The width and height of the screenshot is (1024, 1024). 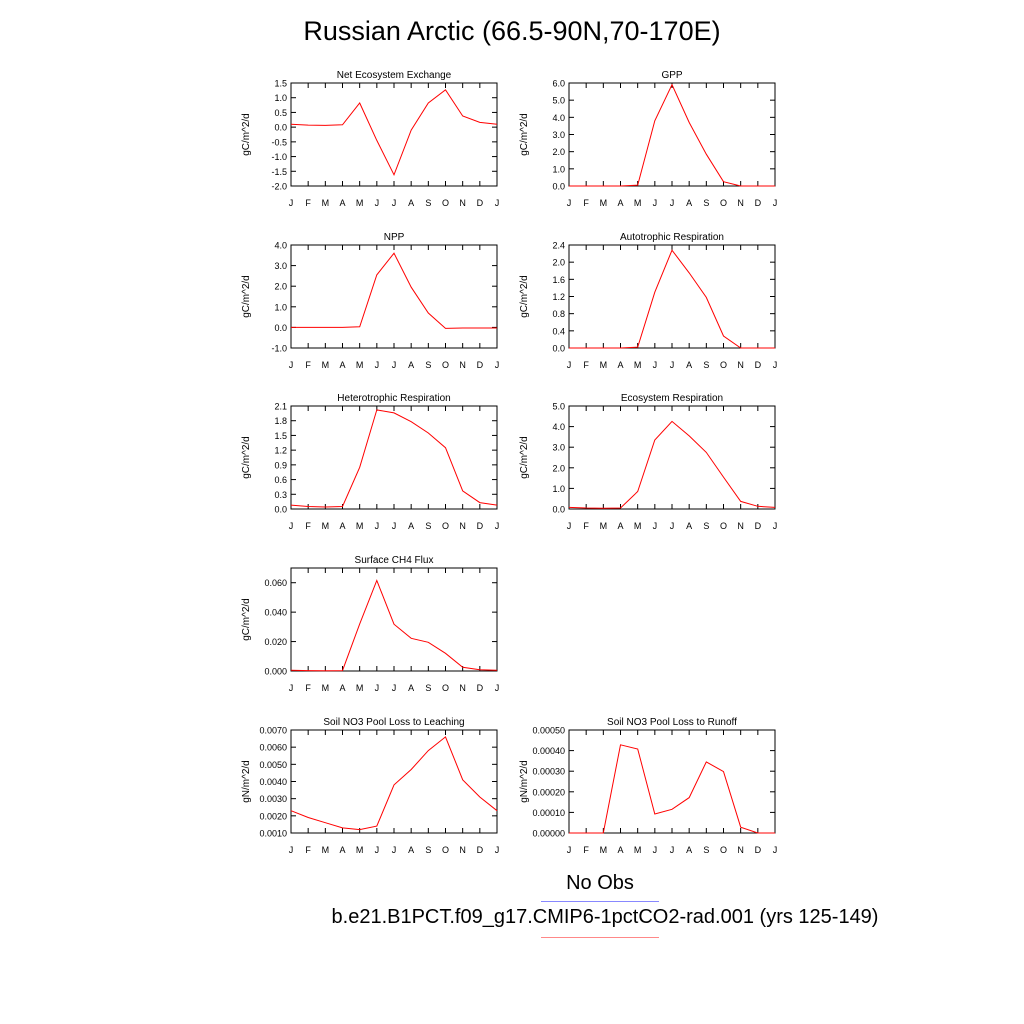 What do you see at coordinates (671, 75) in the screenshot?
I see `panel-title: GPP` at bounding box center [671, 75].